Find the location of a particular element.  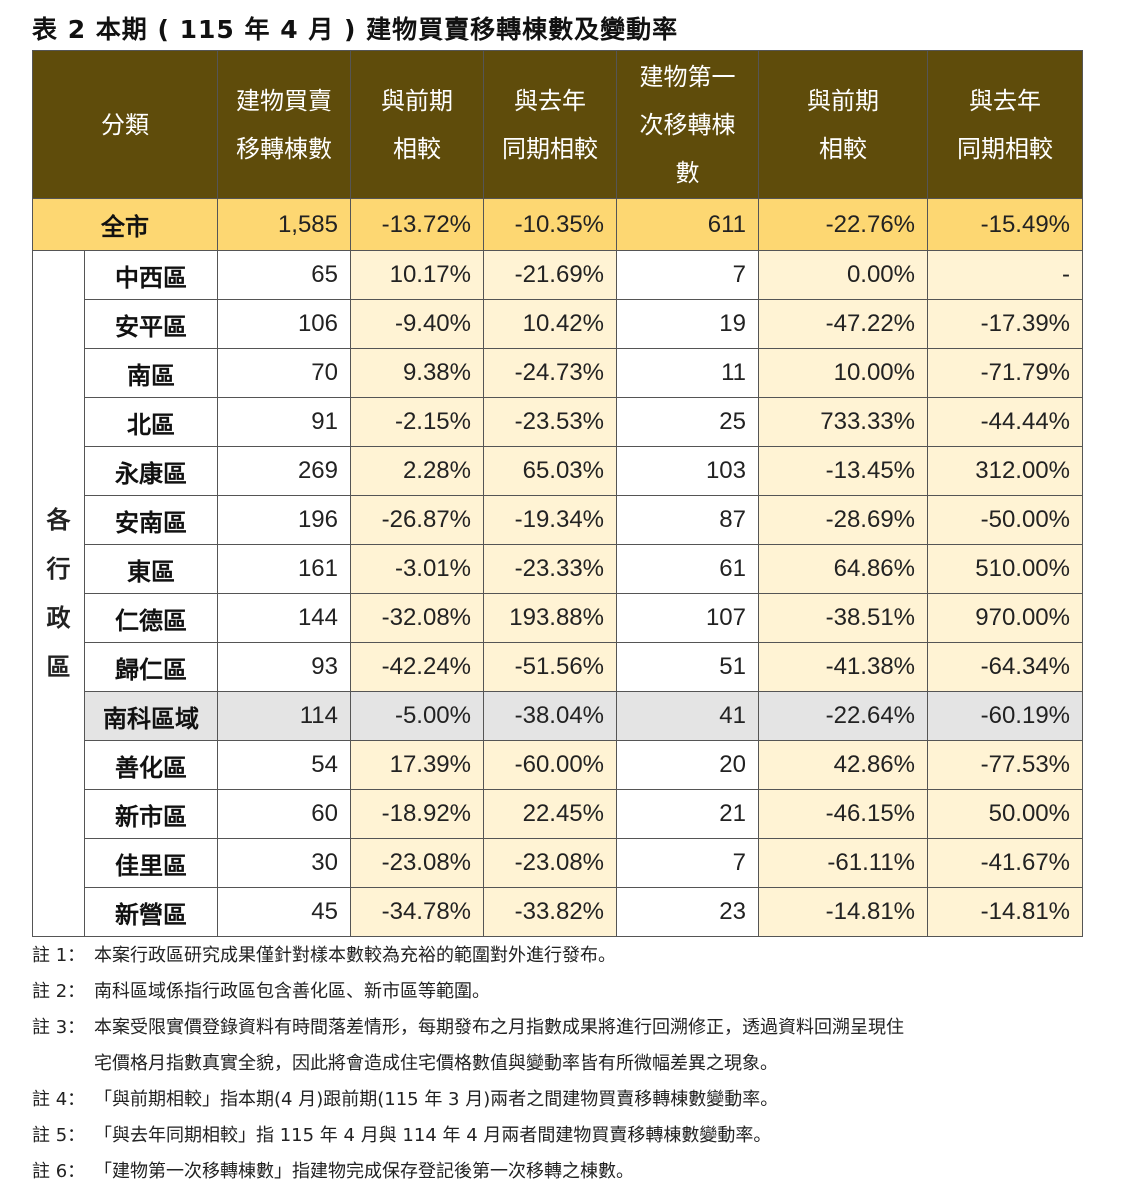

table-cell: 510.00% is located at coordinates (1005, 569).